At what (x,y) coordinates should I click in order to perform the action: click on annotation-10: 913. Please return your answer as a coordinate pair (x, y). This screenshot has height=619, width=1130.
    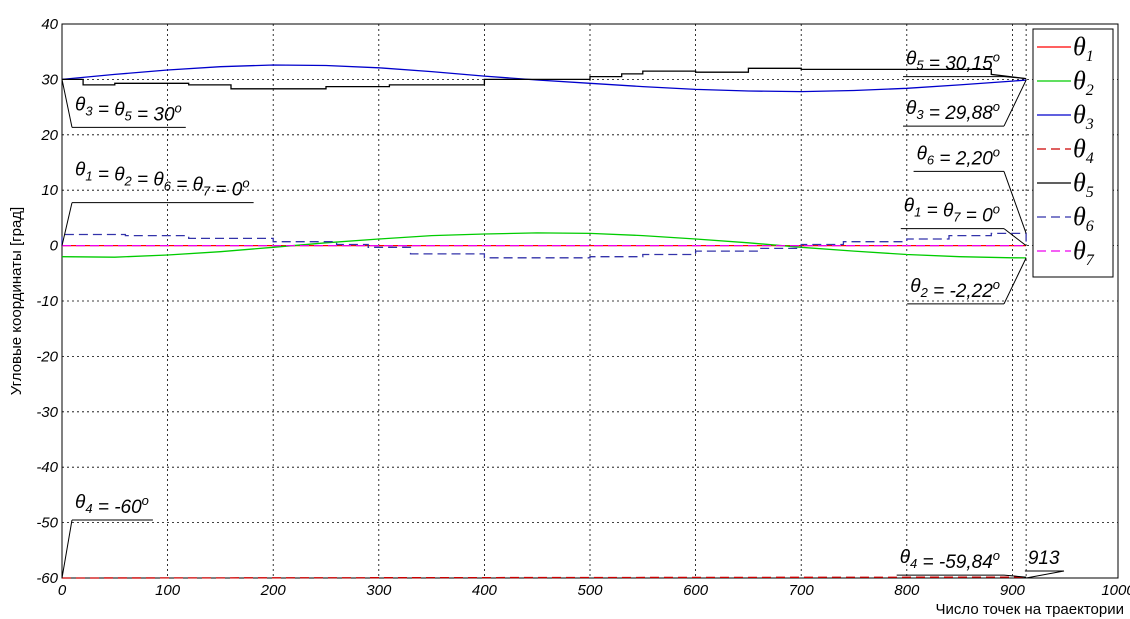
    Looking at the image, I should click on (1044, 563).